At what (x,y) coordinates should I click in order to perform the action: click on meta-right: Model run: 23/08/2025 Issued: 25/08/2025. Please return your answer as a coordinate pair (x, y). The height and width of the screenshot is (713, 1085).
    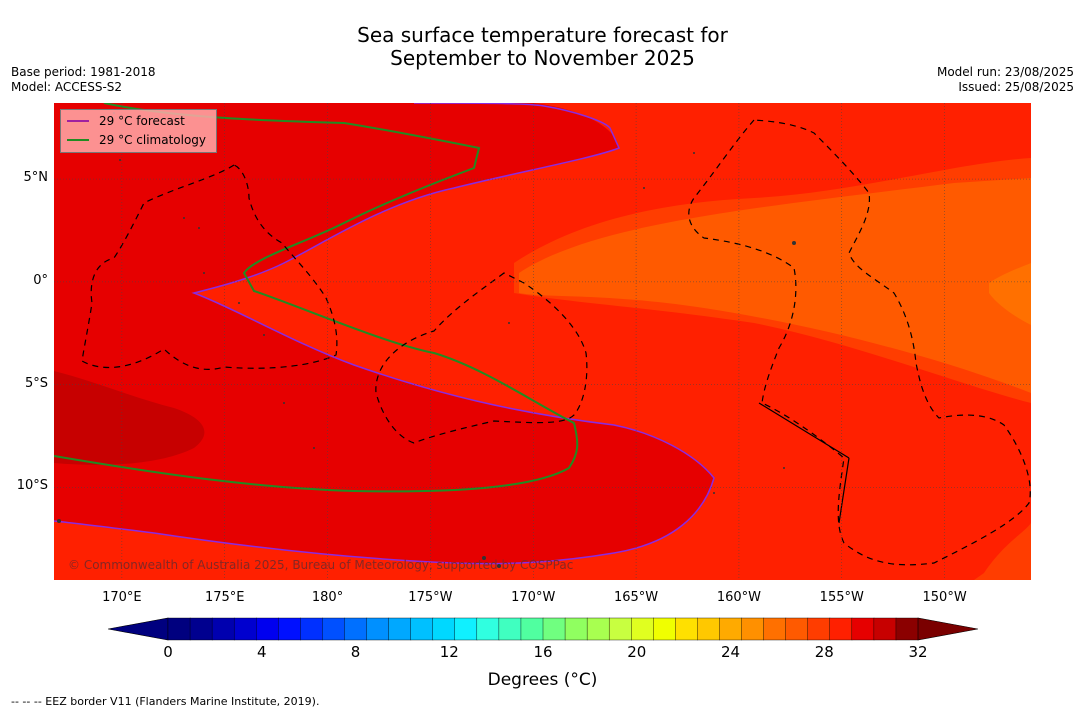
    Looking at the image, I should click on (1005, 80).